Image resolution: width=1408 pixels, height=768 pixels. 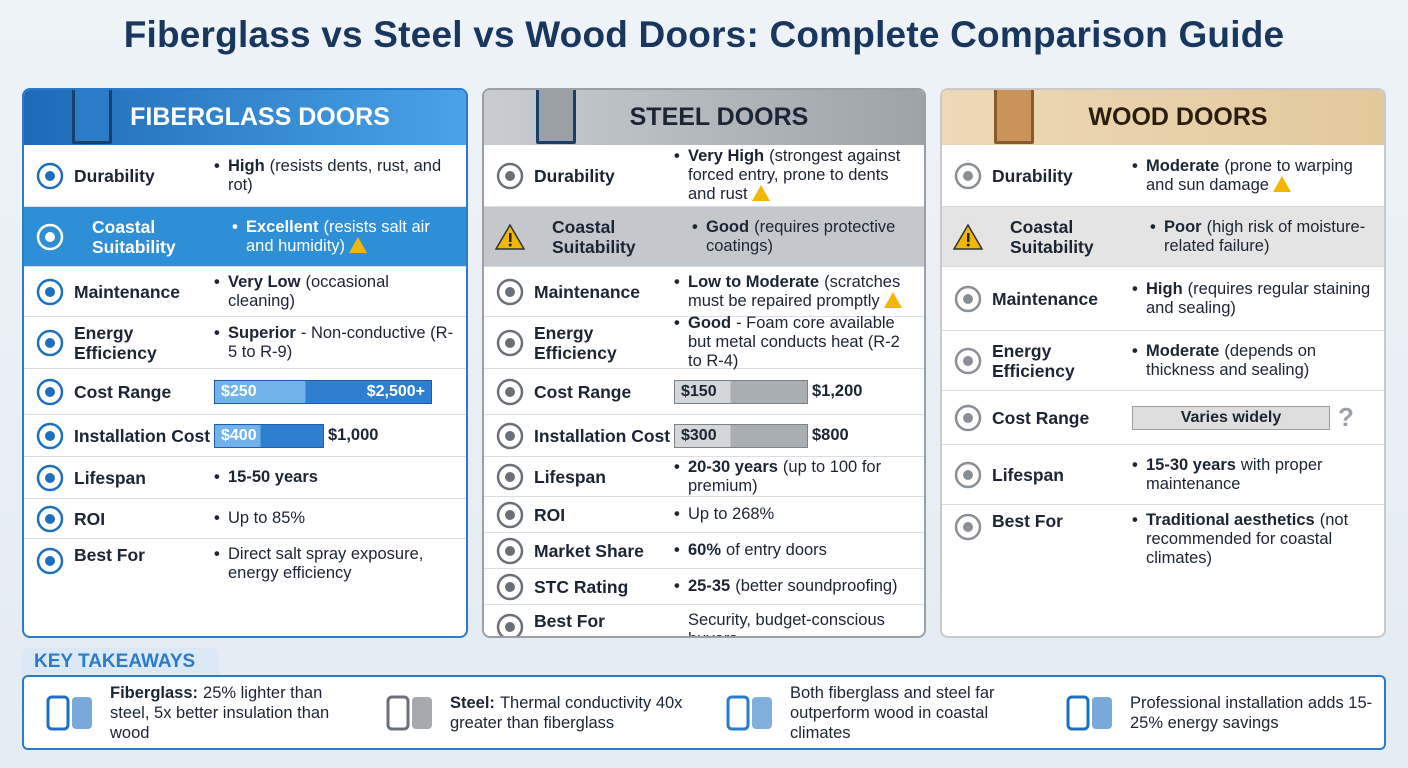 I want to click on row-value: • 15-30 years with proper maintenance, so click(x=1254, y=475).